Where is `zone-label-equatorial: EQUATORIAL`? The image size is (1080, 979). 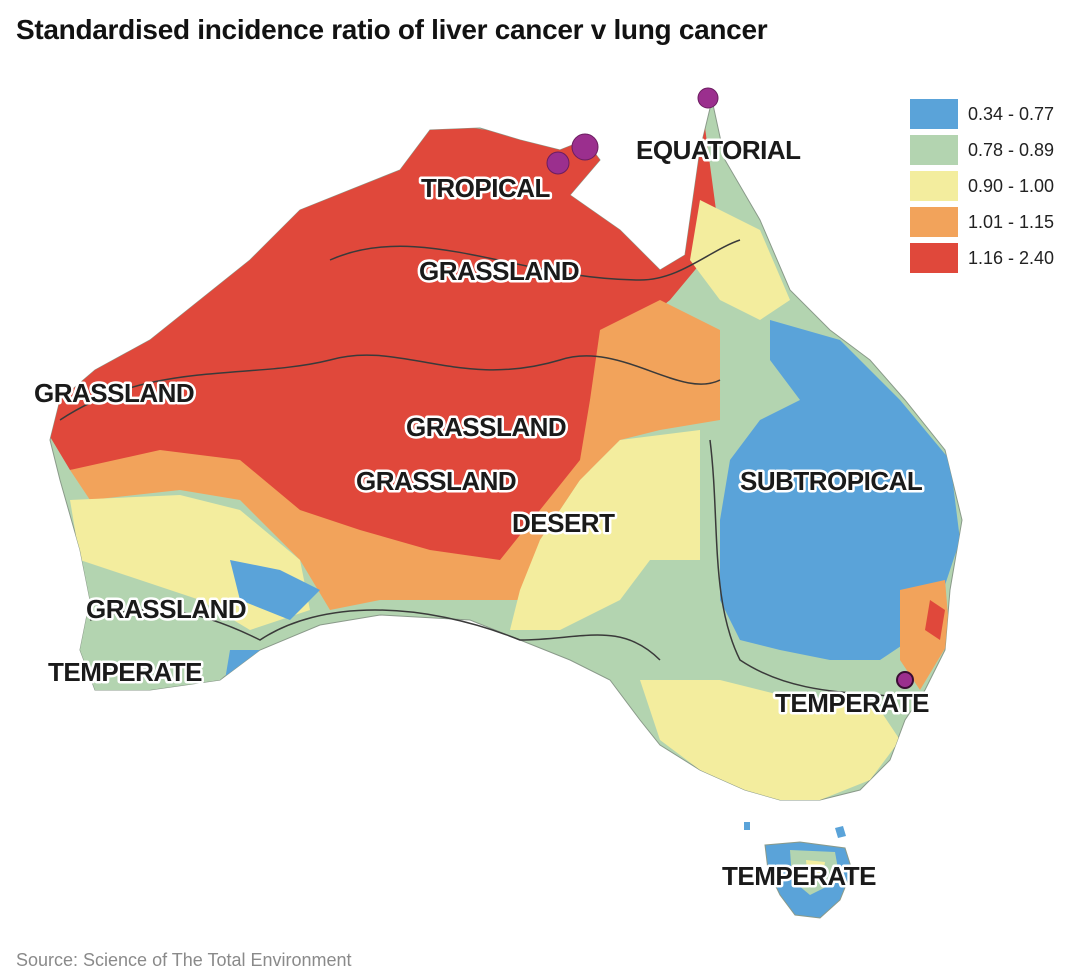
zone-label-equatorial: EQUATORIAL is located at coordinates (718, 150).